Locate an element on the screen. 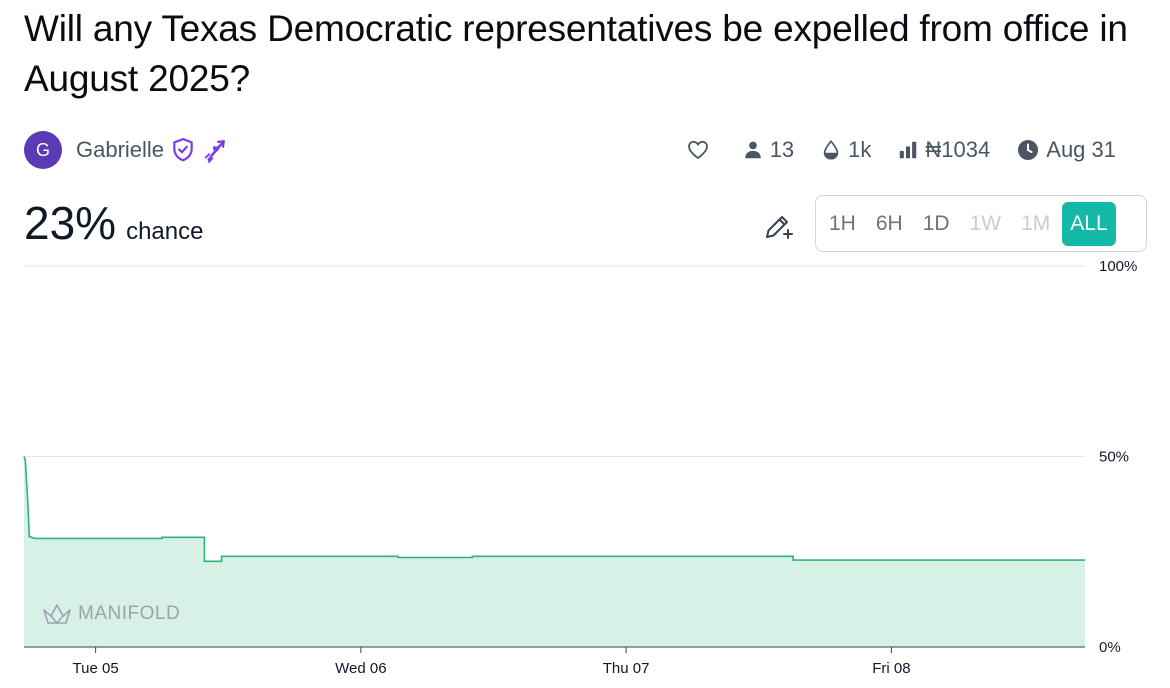 The image size is (1170, 688). close-date-stat: Aug 31 is located at coordinates (1066, 150).